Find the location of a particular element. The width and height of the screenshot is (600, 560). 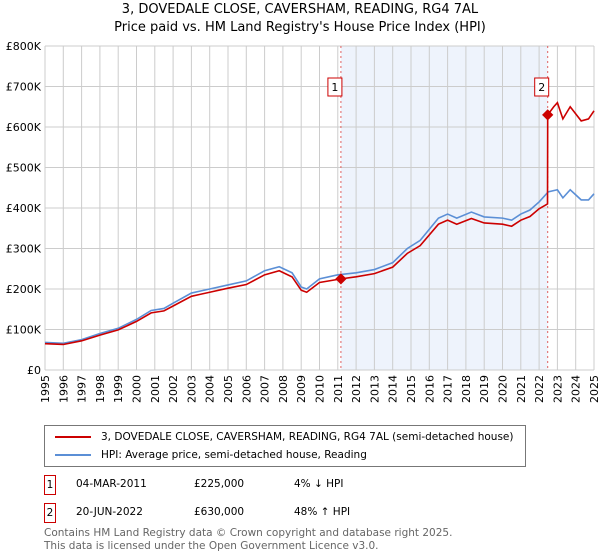

y-tick-label: £300K is located at coordinates (24, 249).